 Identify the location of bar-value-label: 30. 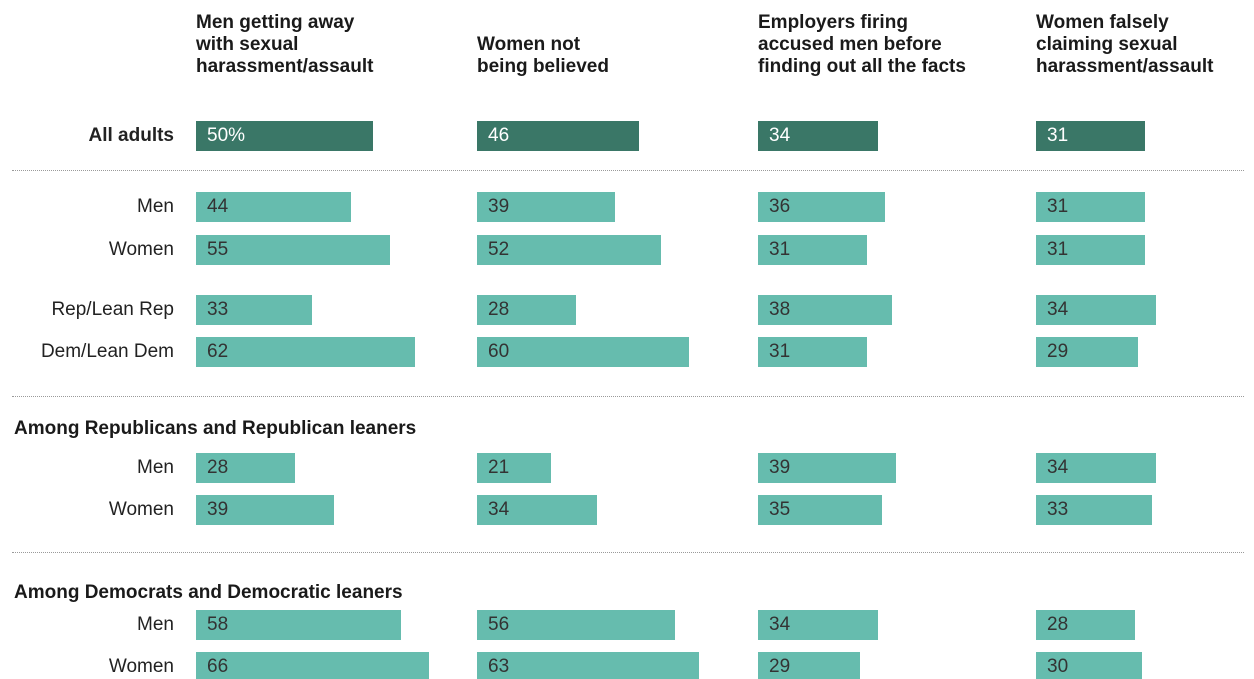
(1058, 666).